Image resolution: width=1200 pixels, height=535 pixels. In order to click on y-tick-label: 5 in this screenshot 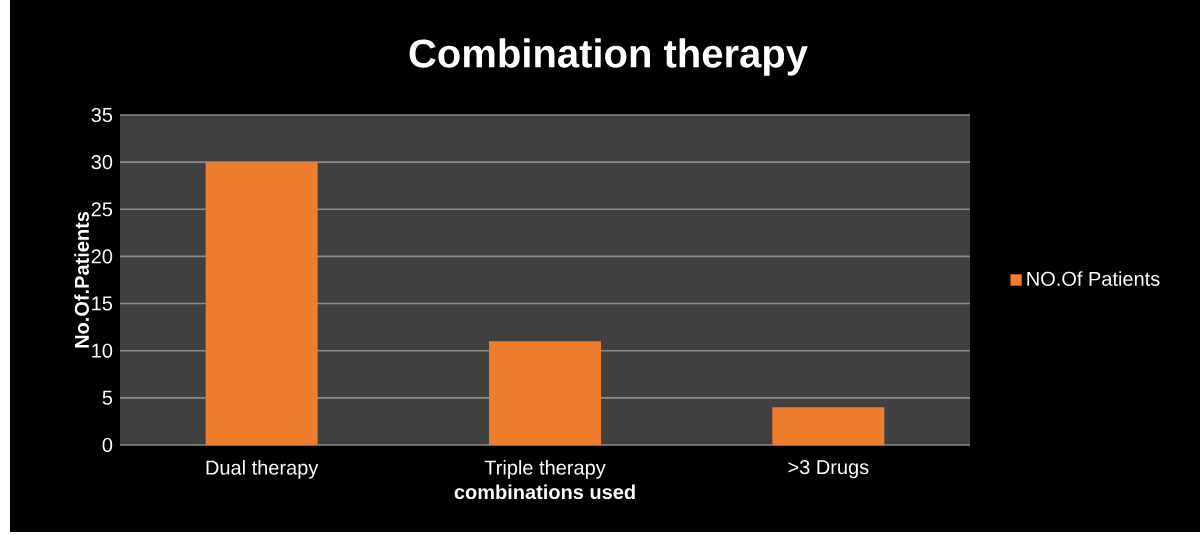, I will do `click(107, 397)`.